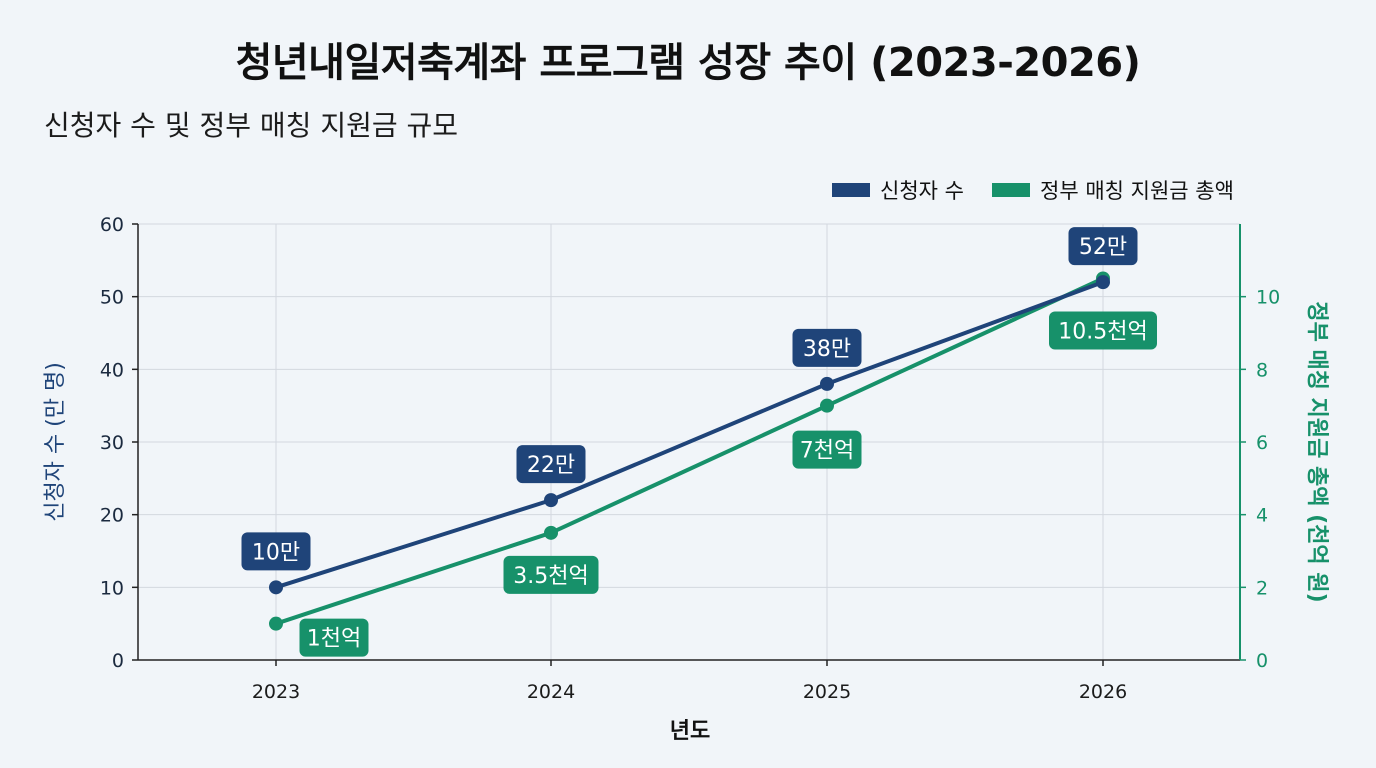  I want to click on x-tick-label: 2026, so click(1103, 692).